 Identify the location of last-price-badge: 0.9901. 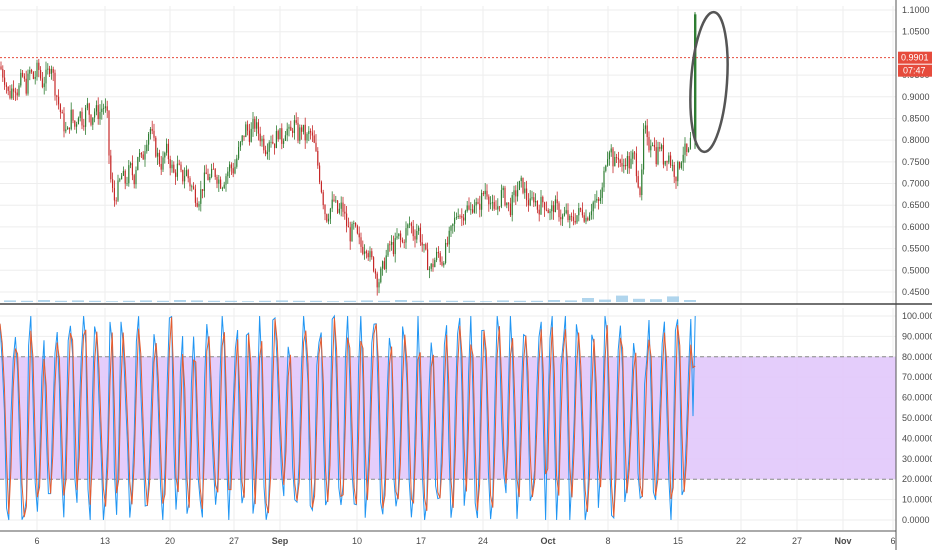
(915, 57).